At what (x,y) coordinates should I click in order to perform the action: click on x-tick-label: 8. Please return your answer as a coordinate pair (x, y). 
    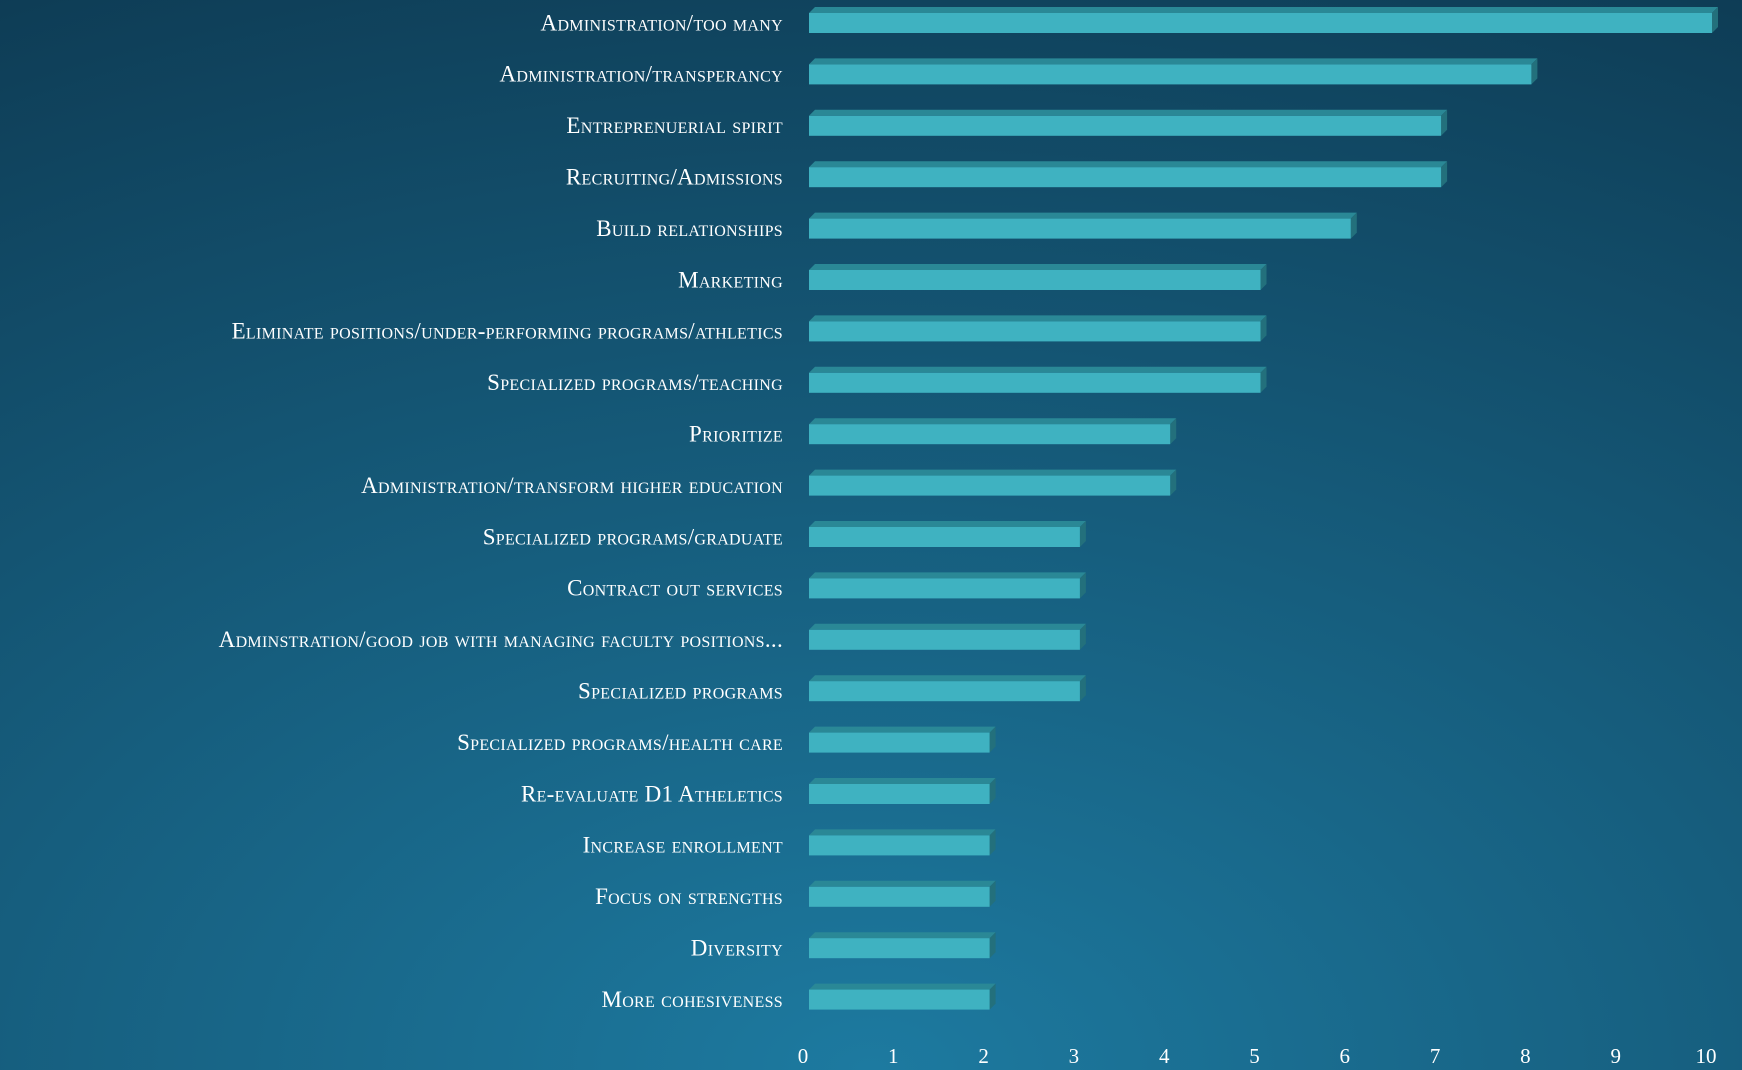
    Looking at the image, I should click on (1525, 1056).